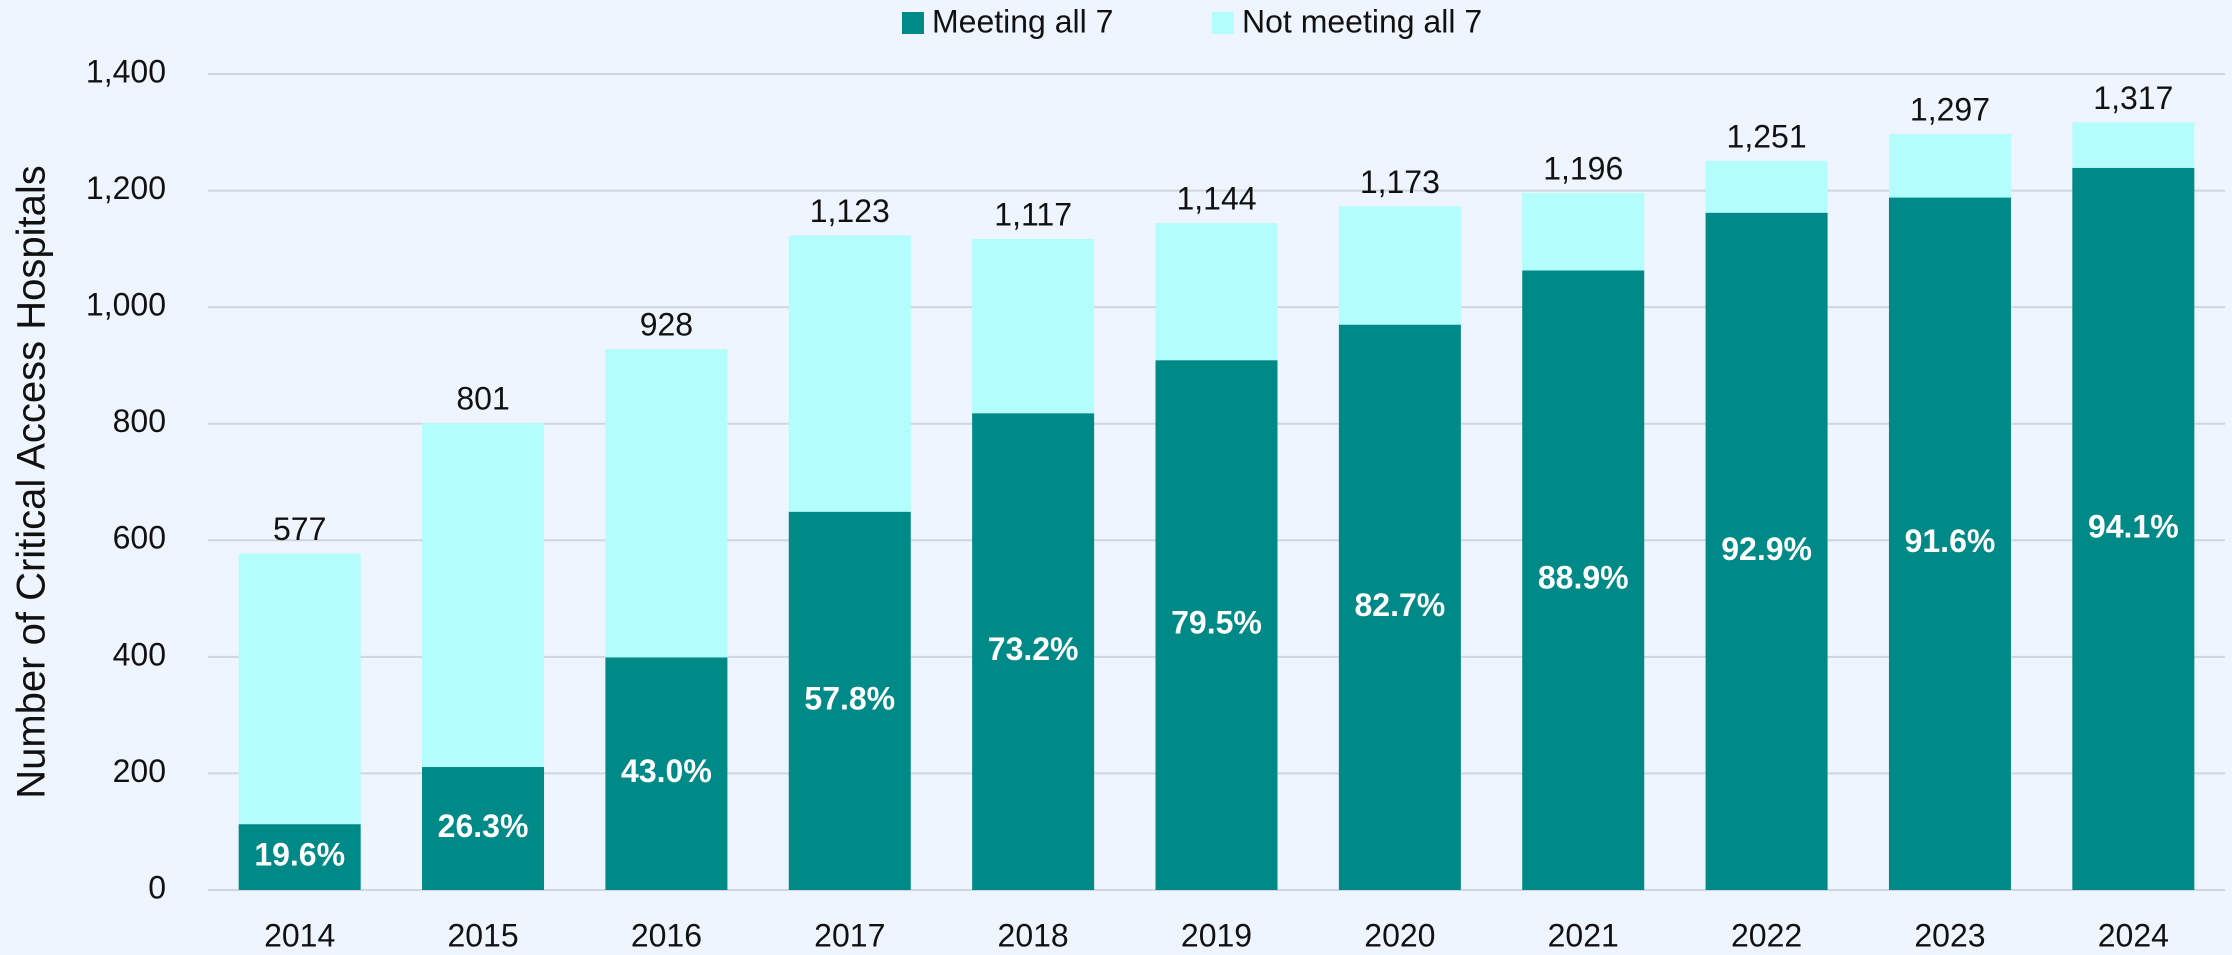 Image resolution: width=2232 pixels, height=955 pixels. Describe the element at coordinates (299, 529) in the screenshot. I see `total-label: 577` at that location.